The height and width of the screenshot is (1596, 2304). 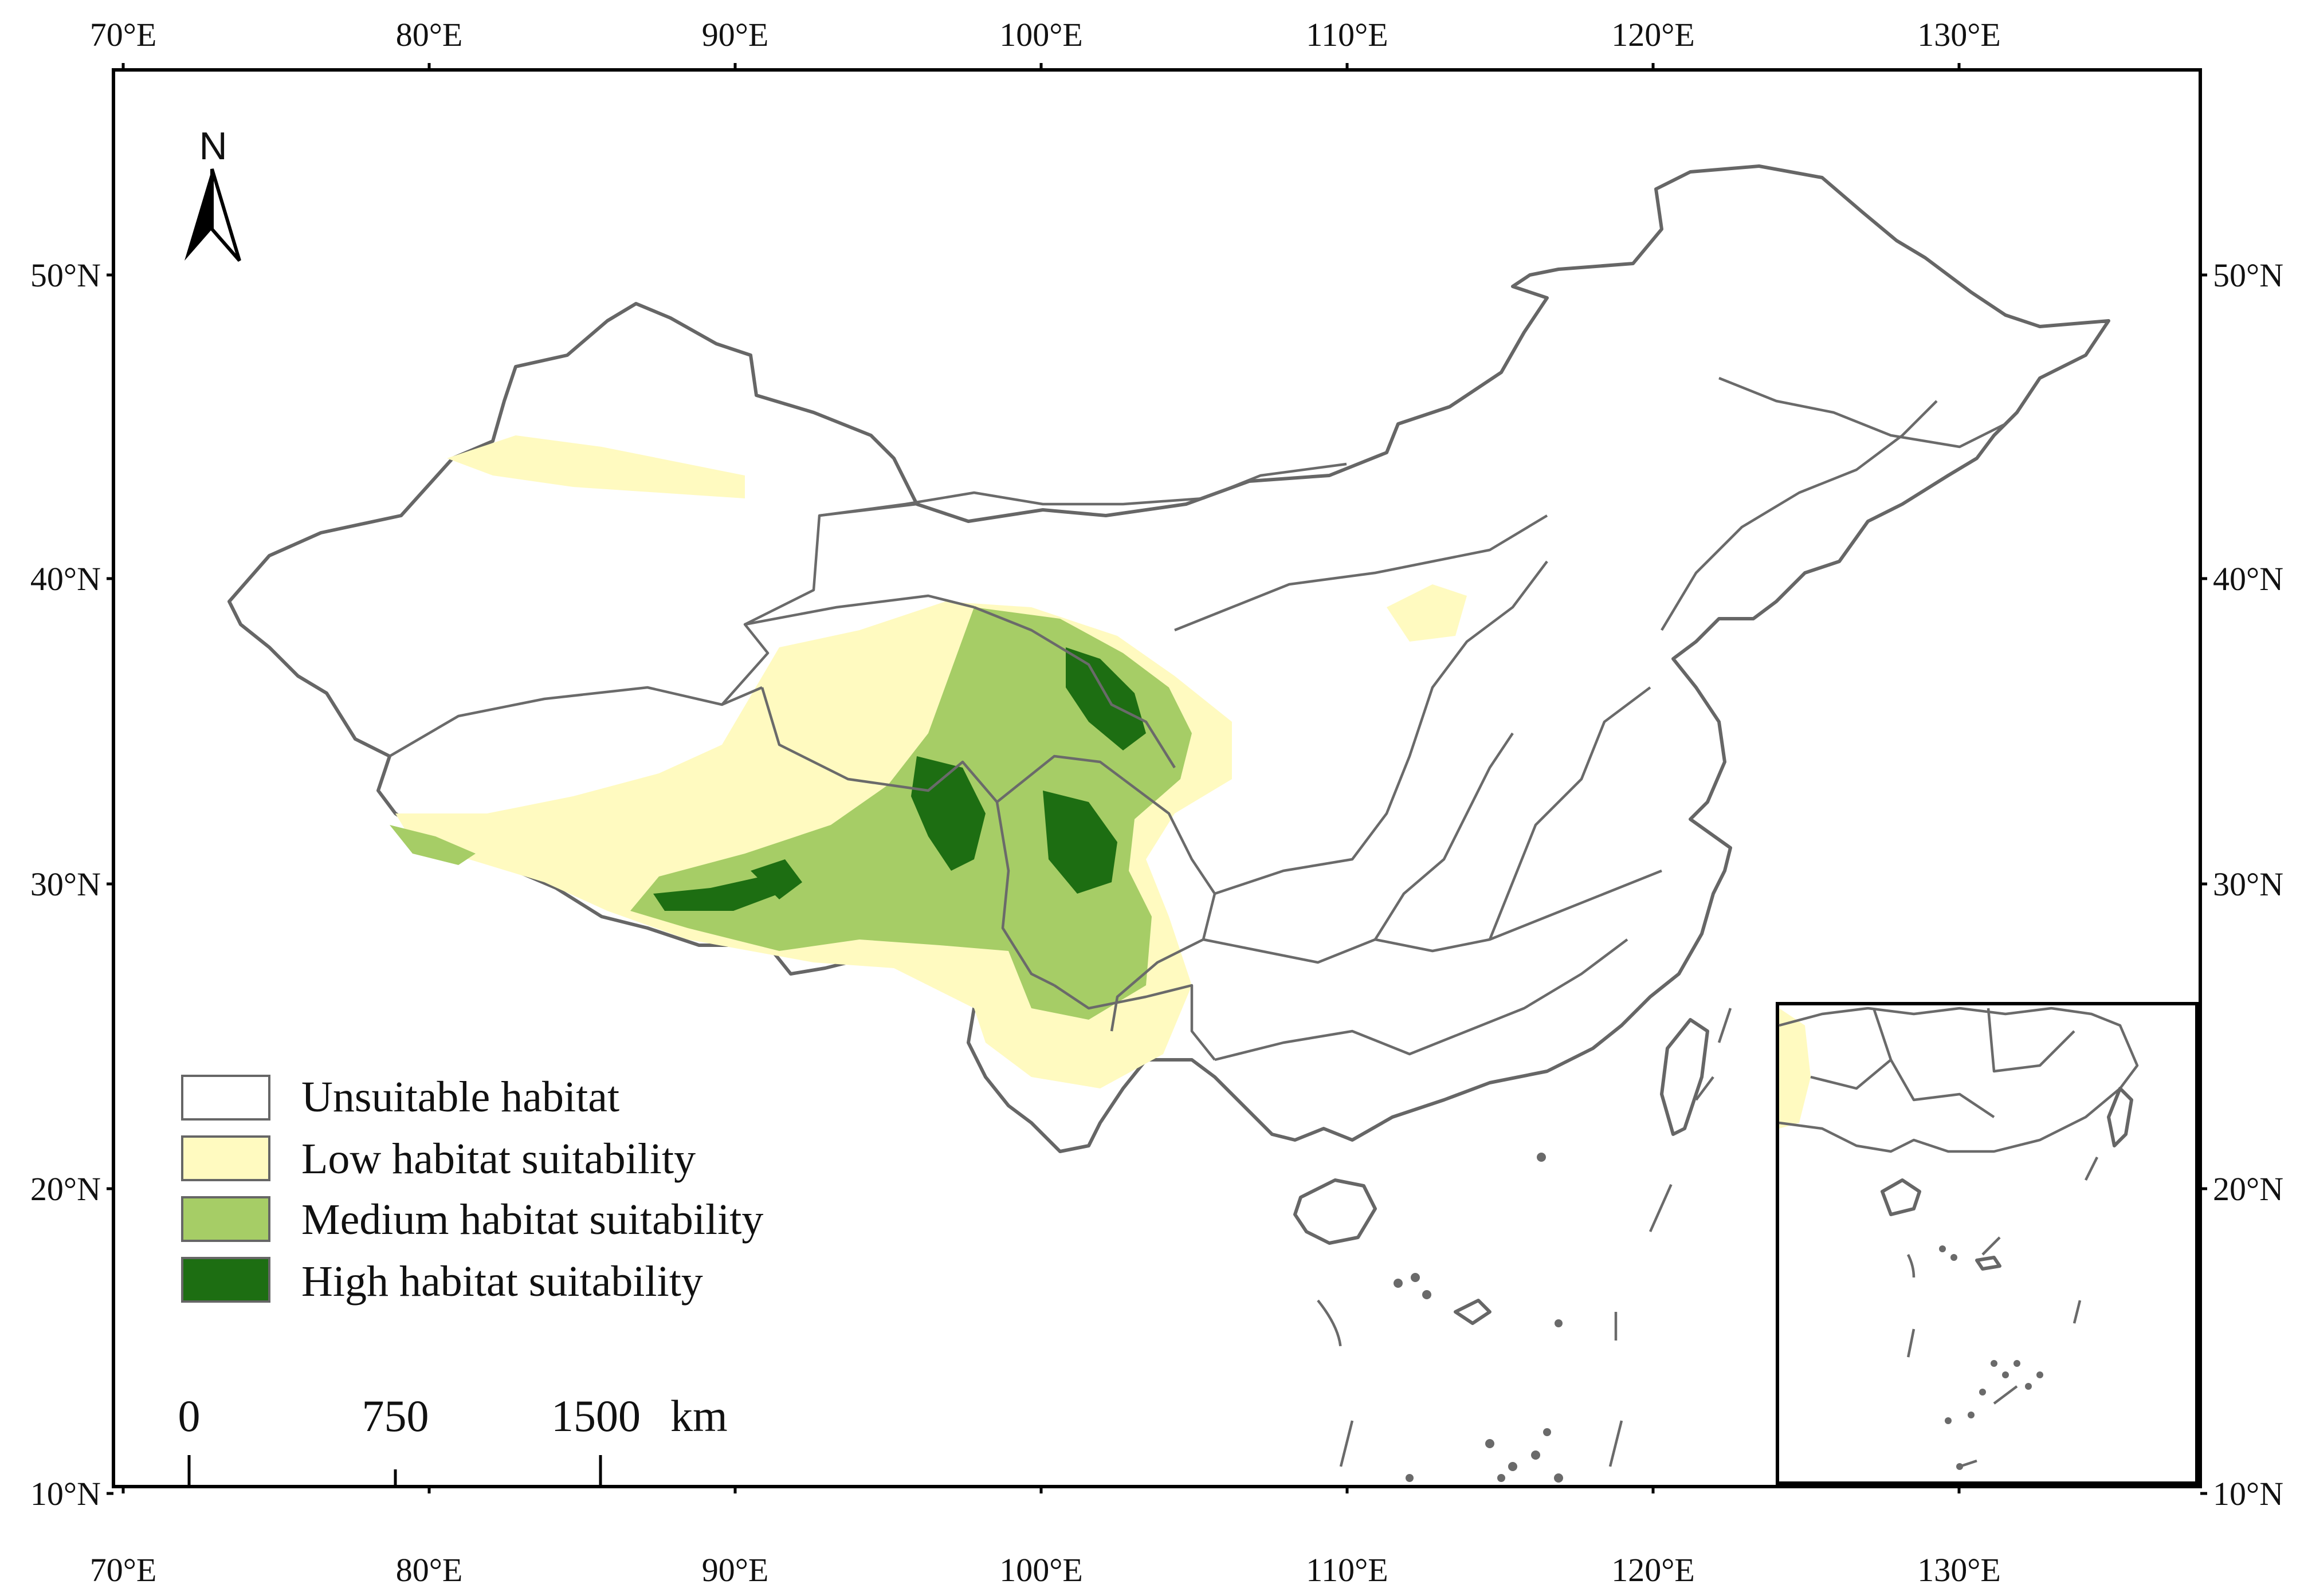 I want to click on inset-mainland-coast, so click(x=1959, y=1080).